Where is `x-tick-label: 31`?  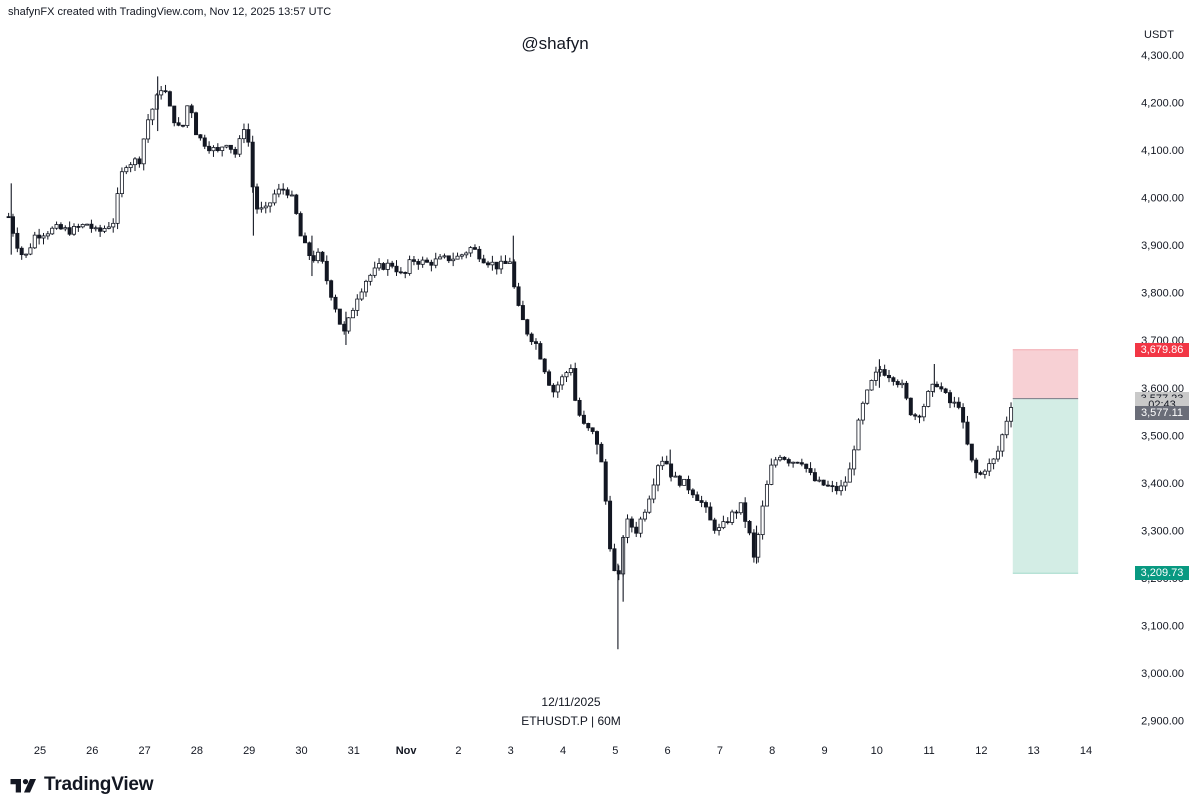
x-tick-label: 31 is located at coordinates (354, 751).